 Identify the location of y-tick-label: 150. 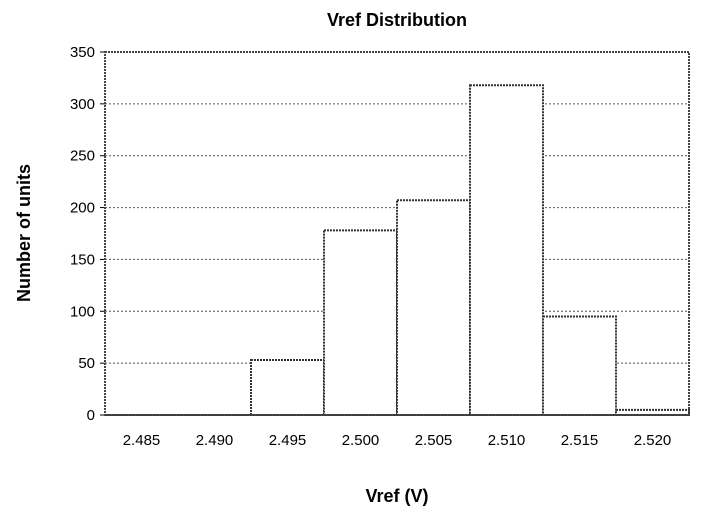
(82, 259).